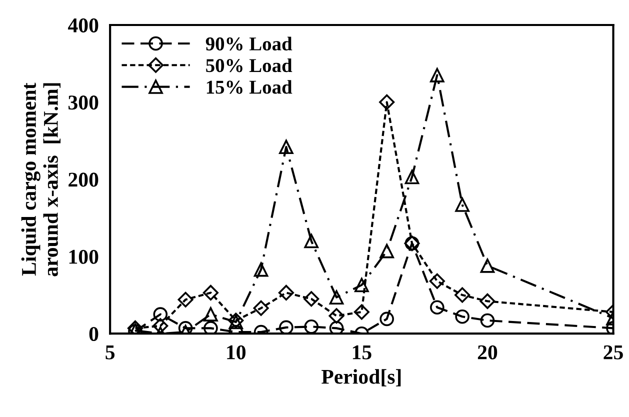 This screenshot has height=417, width=629. What do you see at coordinates (362, 352) in the screenshot?
I see `x-tick-label: 15` at bounding box center [362, 352].